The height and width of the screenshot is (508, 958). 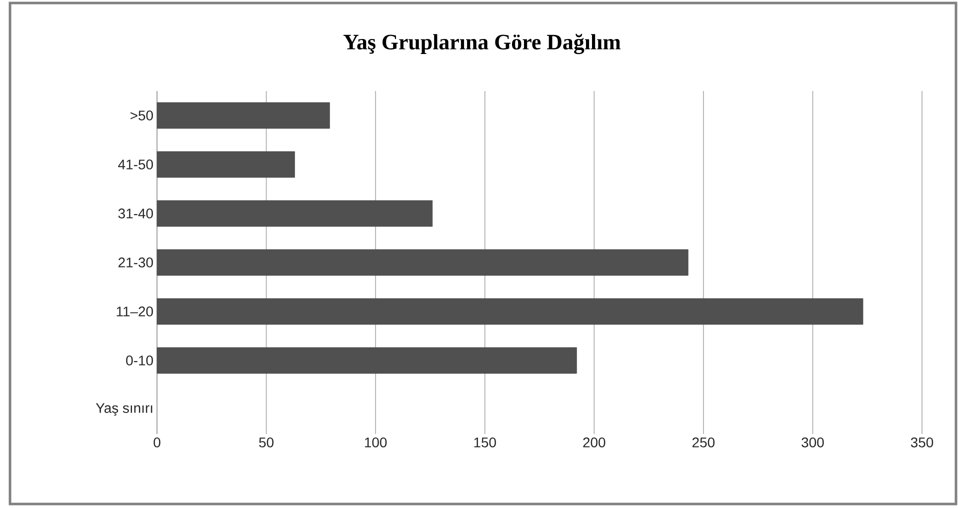 I want to click on chart-title: Yaş Gruplarına Göre Dağılım, so click(x=482, y=44).